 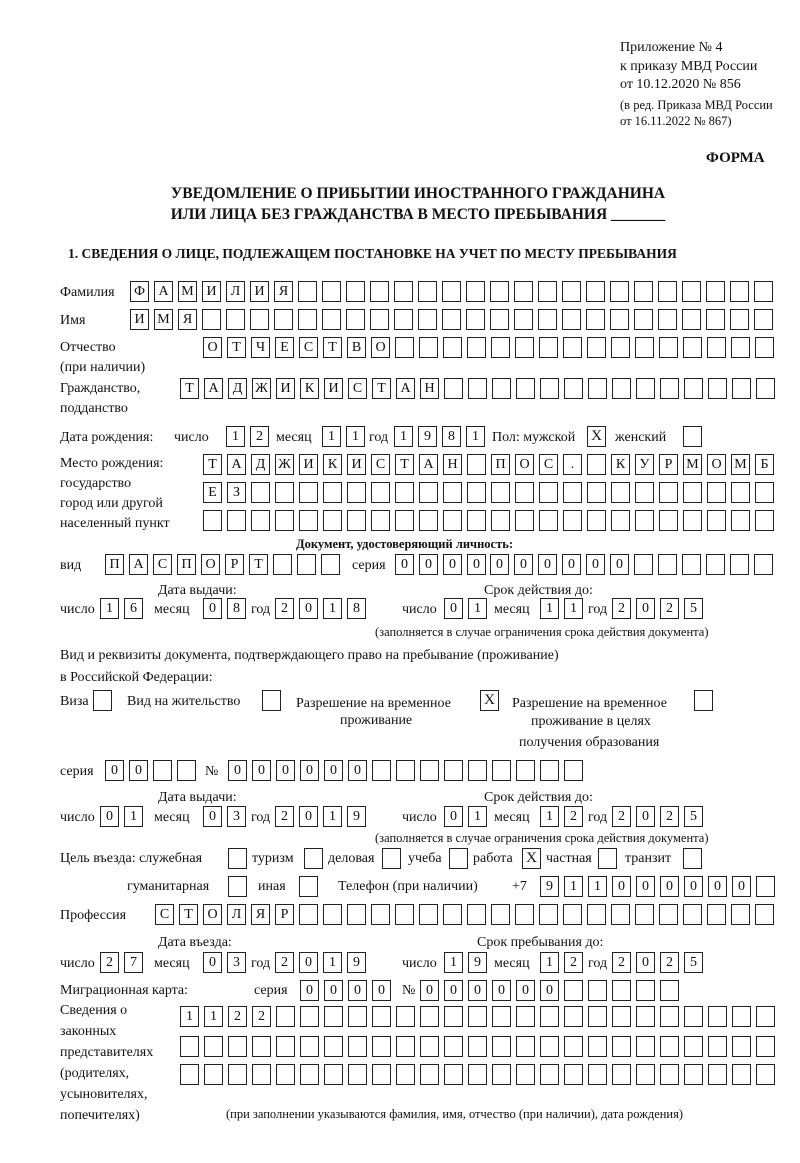 What do you see at coordinates (692, 436) in the screenshot?
I see `checkbox-sex-female` at bounding box center [692, 436].